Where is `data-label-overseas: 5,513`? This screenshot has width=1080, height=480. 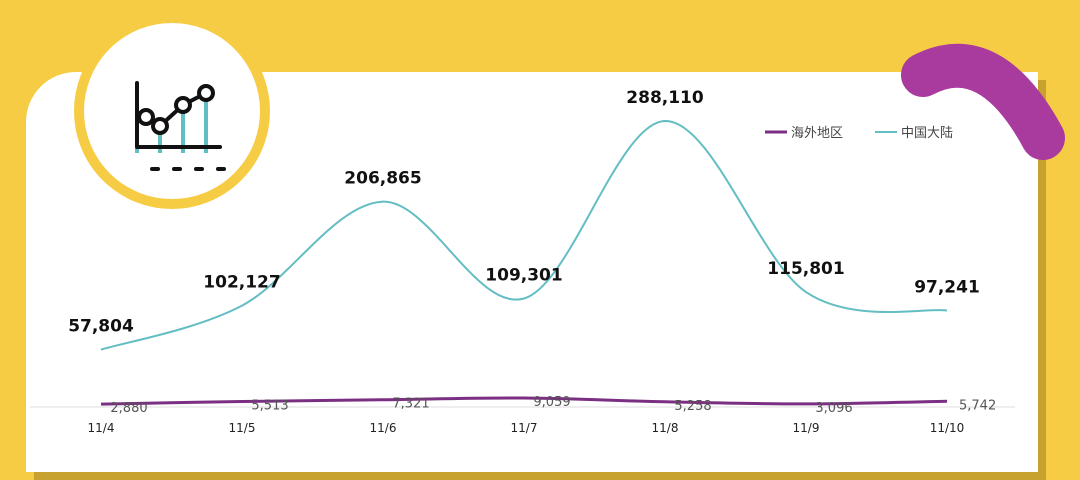 data-label-overseas: 5,513 is located at coordinates (269, 406).